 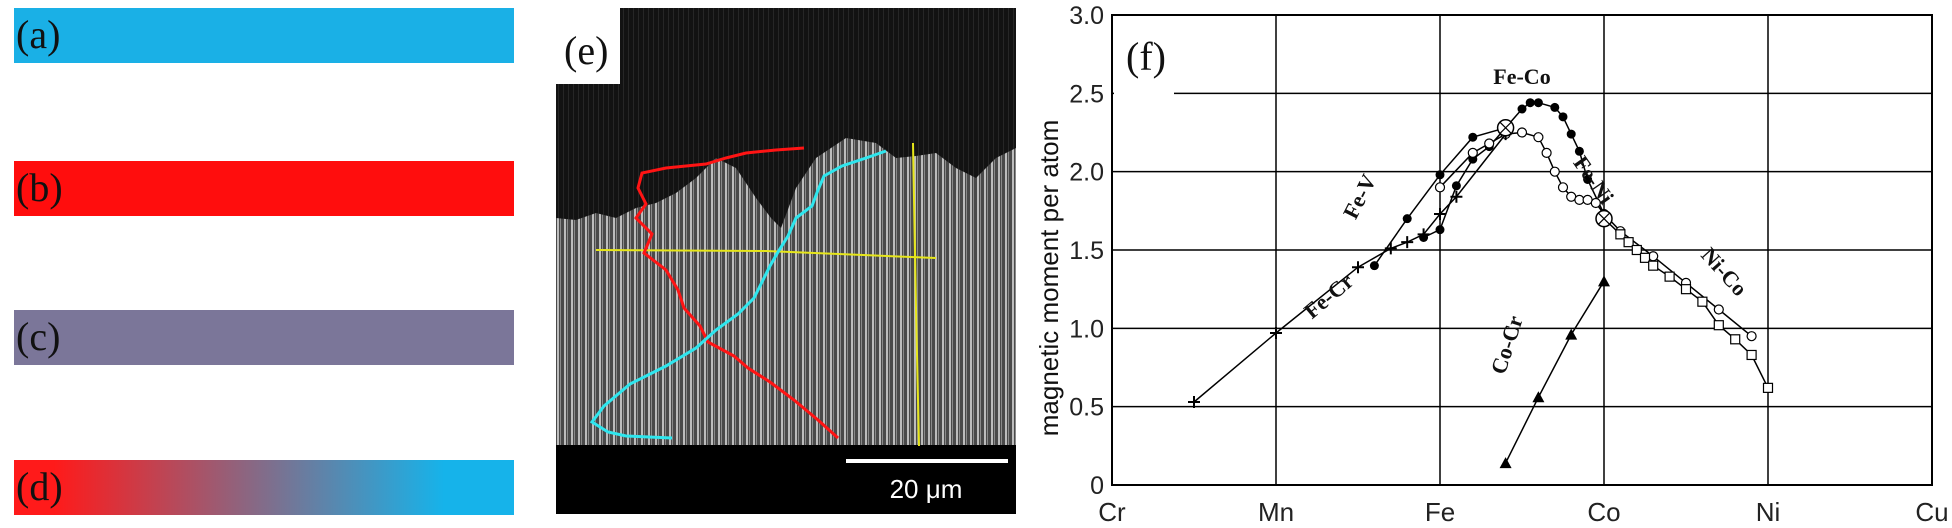 I want to click on panel-label-box, so click(x=588, y=46).